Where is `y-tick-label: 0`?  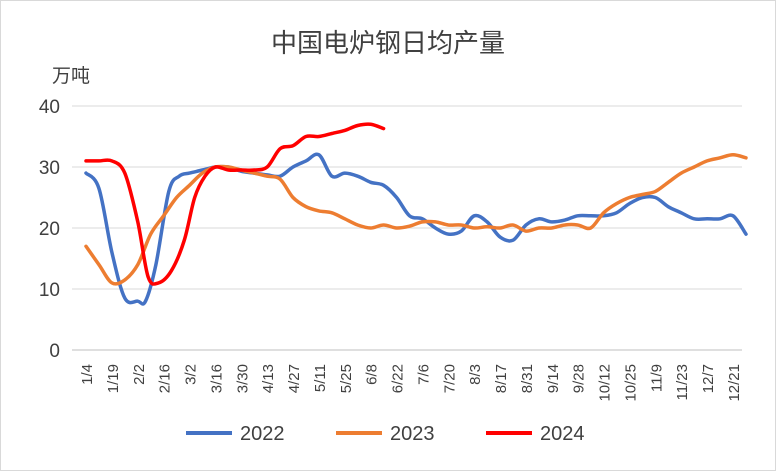
y-tick-label: 0 is located at coordinates (54, 351).